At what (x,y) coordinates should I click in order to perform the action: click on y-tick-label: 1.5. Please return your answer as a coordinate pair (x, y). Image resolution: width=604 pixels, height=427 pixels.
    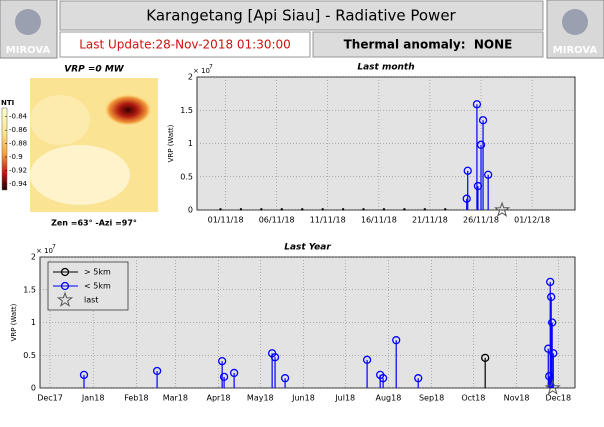
    Looking at the image, I should click on (186, 110).